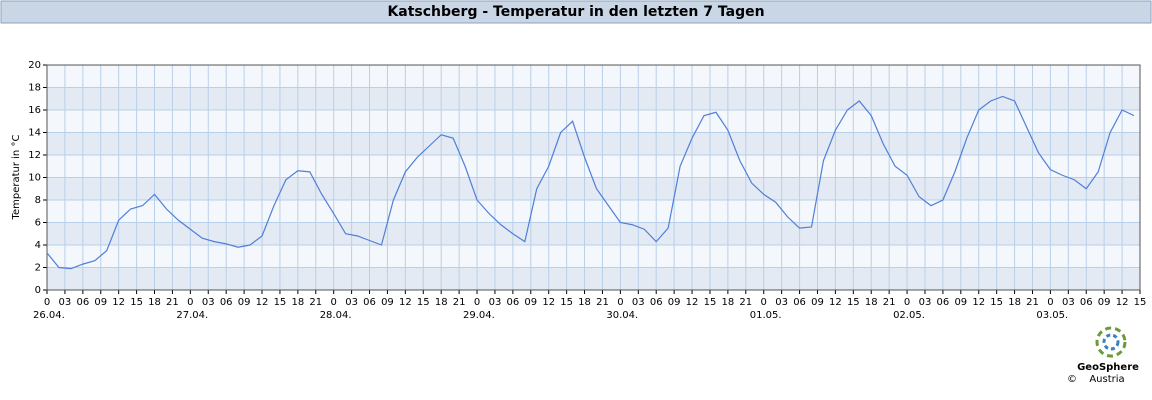  Describe the element at coordinates (1052, 315) in the screenshot. I see `date-label: 03.05.` at that location.